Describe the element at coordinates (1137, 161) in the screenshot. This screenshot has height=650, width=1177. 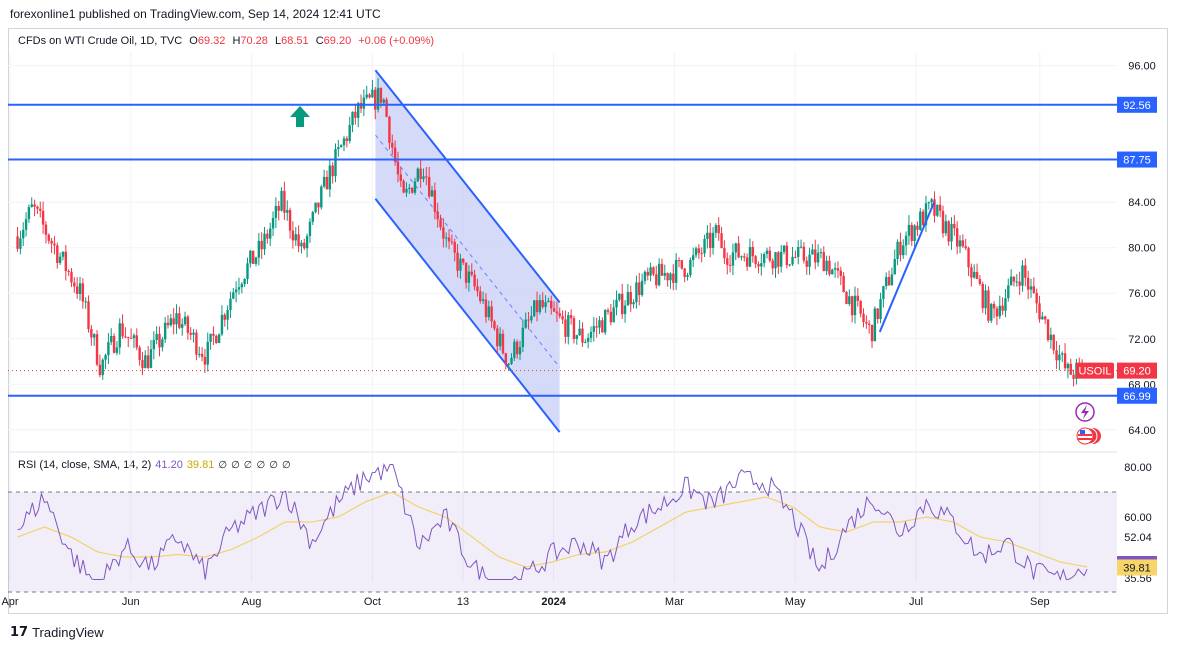
I see `level-badge-label: 87.75` at that location.